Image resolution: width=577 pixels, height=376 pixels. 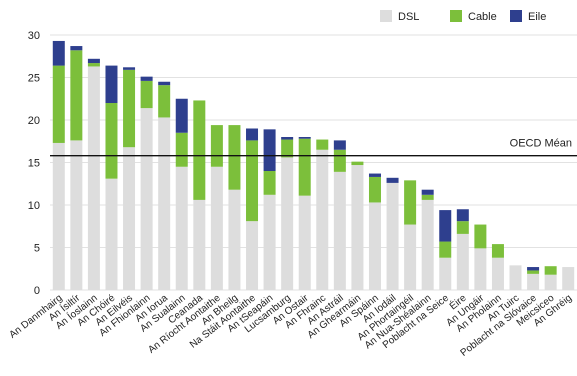 I want to click on legend-label-cable: Cable, so click(x=482, y=17).